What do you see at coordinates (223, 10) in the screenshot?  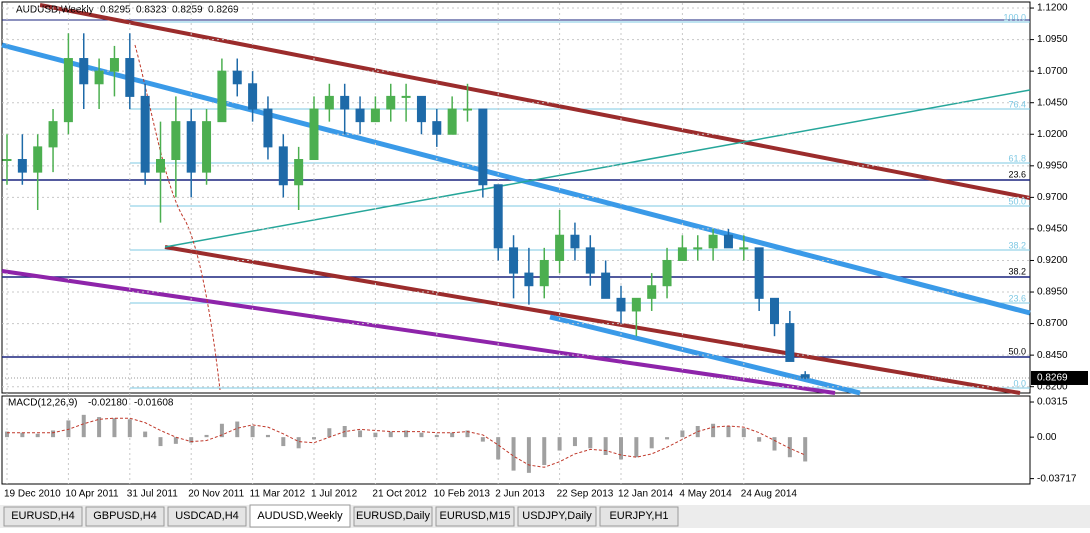 I see `ohlc-close: 0.8269` at bounding box center [223, 10].